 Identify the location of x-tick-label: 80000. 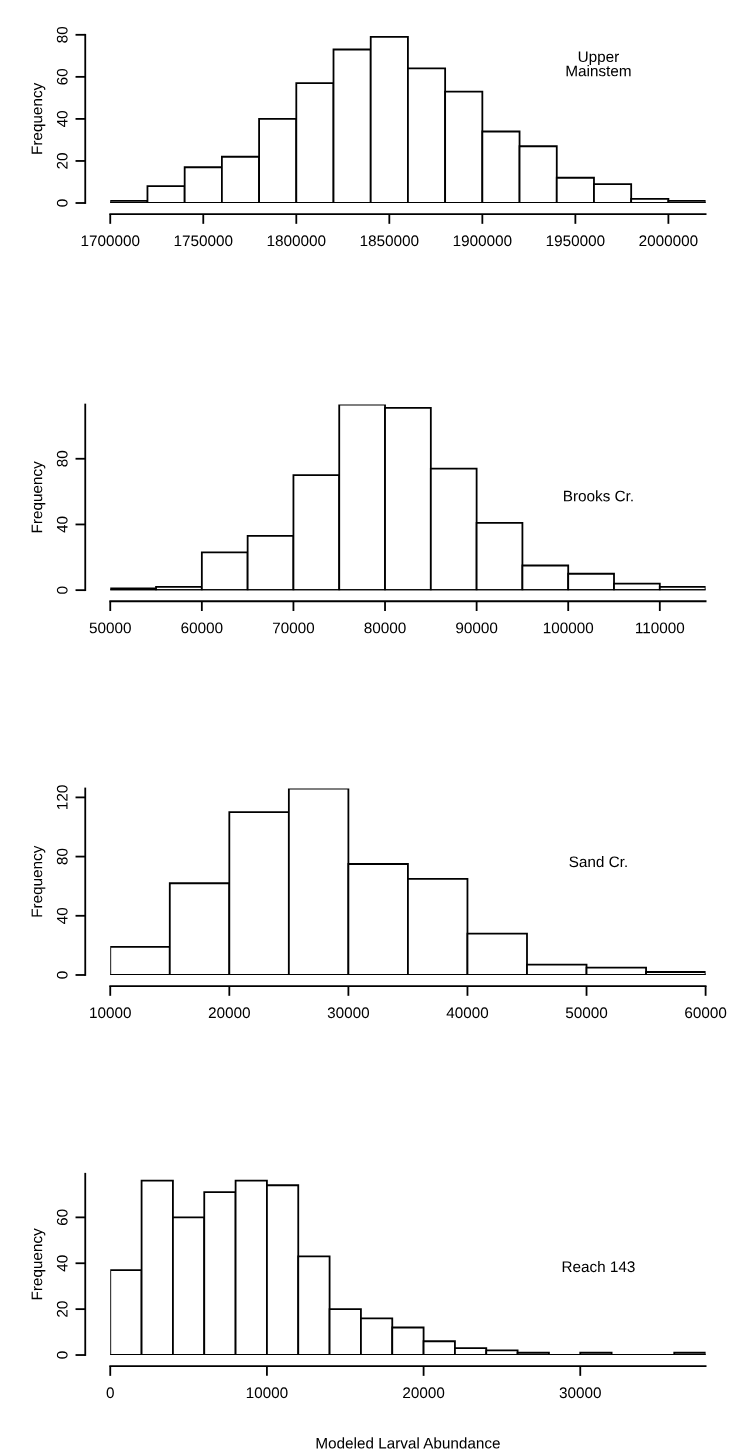
(385, 628).